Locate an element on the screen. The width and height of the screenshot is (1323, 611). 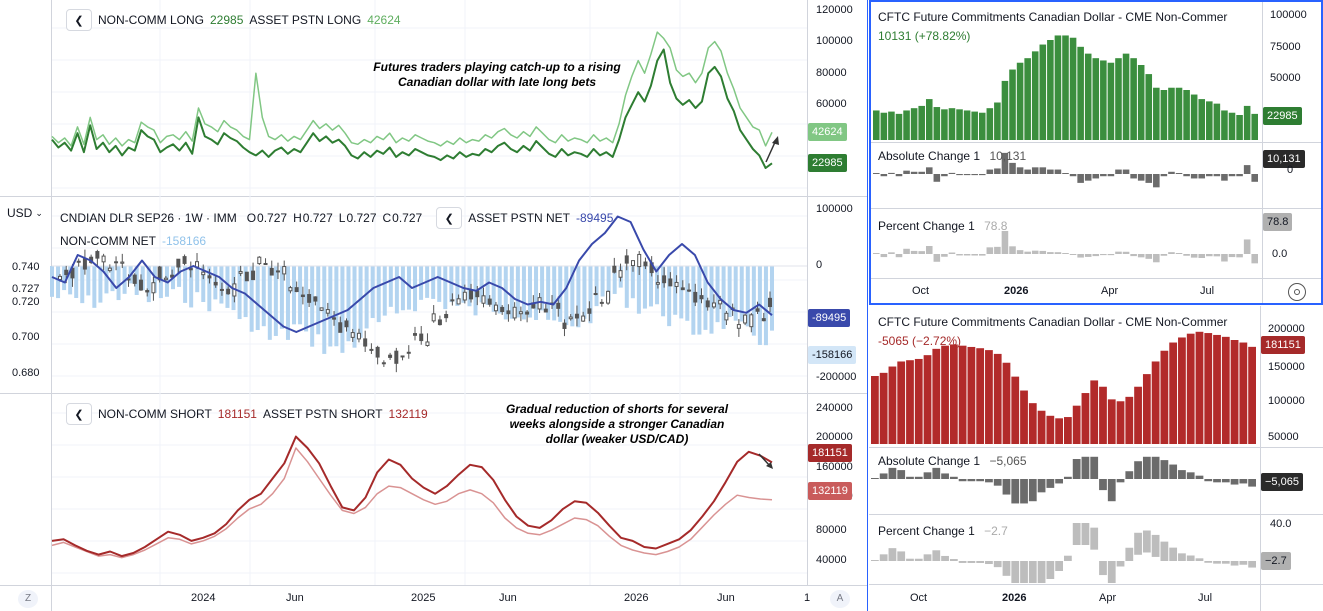
y-tick: 40000 is located at coordinates (831, 560).